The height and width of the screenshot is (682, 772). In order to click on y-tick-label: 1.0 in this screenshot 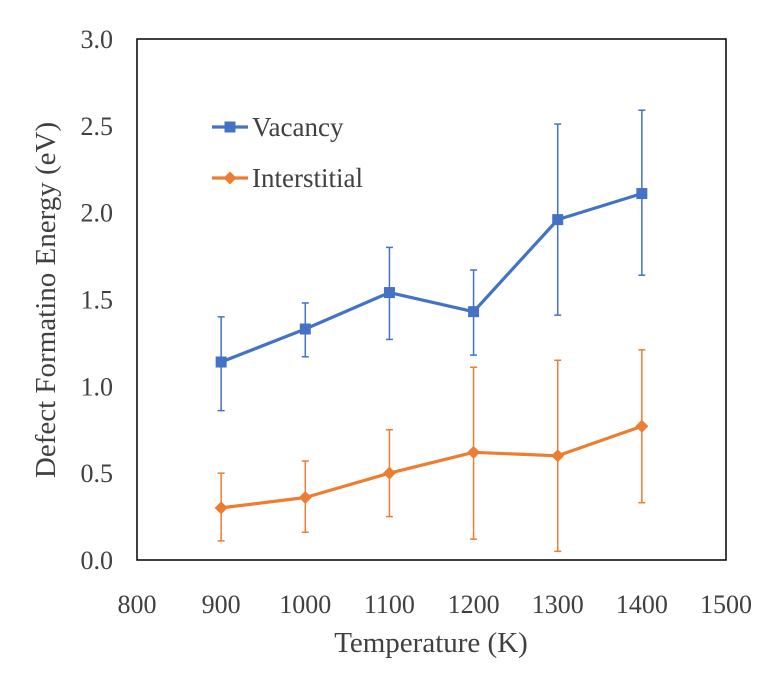, I will do `click(97, 386)`.